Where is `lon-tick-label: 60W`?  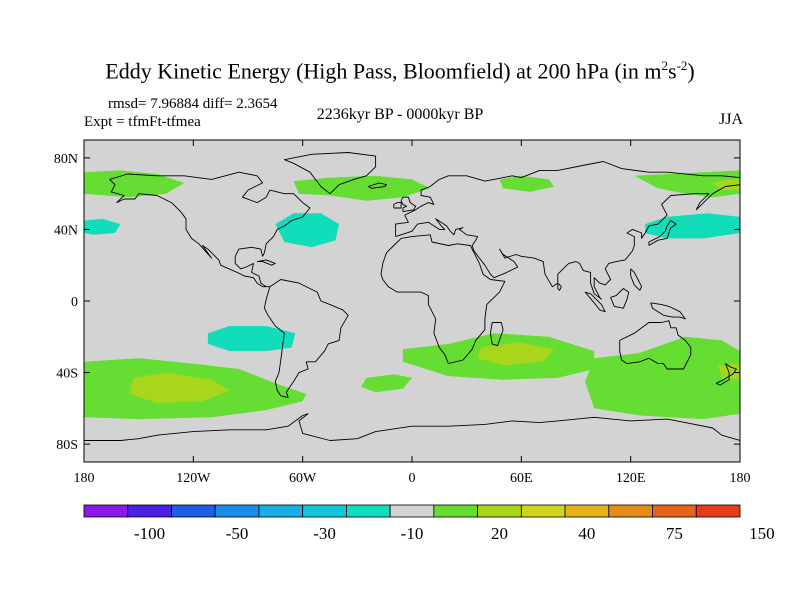 lon-tick-label: 60W is located at coordinates (303, 478).